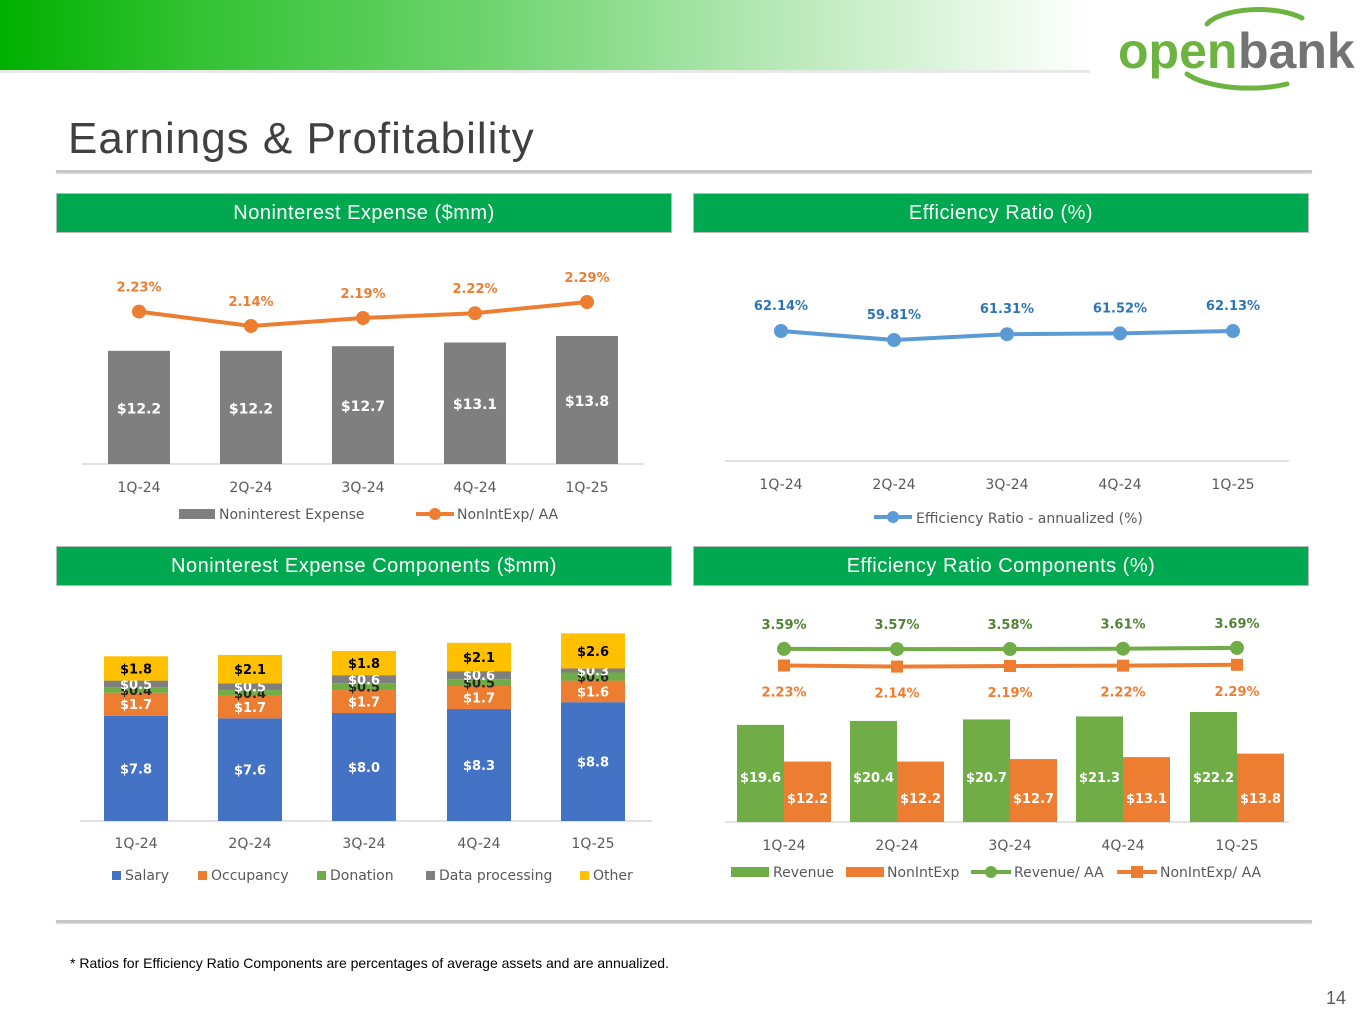 Image resolution: width=1365 pixels, height=1024 pixels. Describe the element at coordinates (1120, 308) in the screenshot. I see `line-value-label: 61.52%` at that location.